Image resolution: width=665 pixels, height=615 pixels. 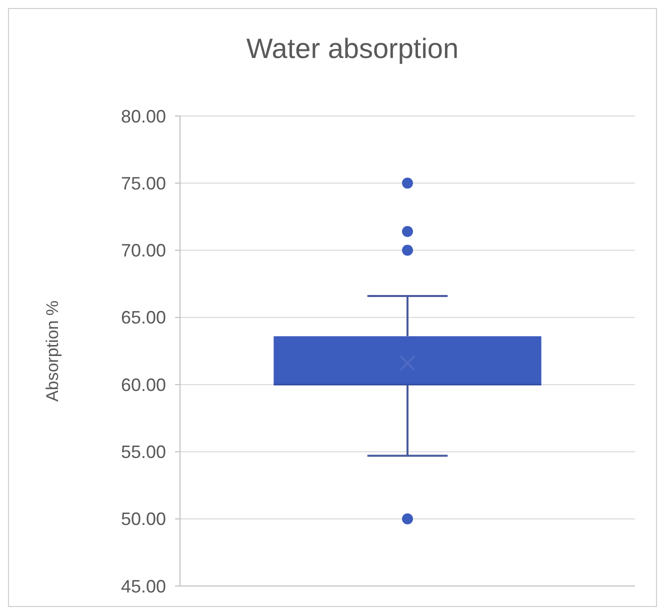 I want to click on y-axis-title: Absorption %, so click(x=52, y=351).